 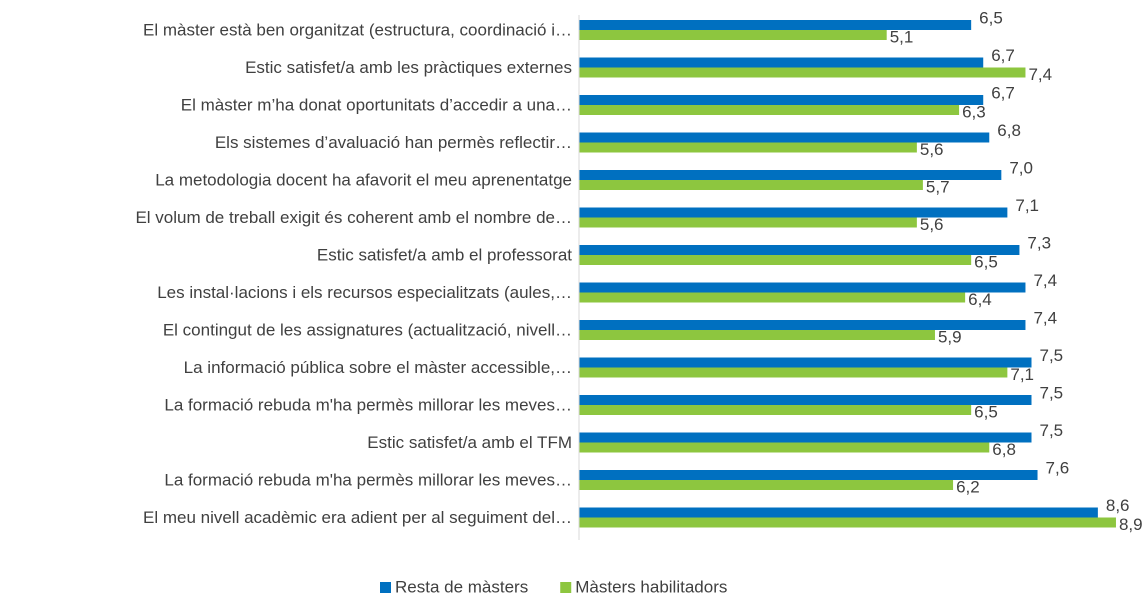 What do you see at coordinates (968, 486) in the screenshot?
I see `value-label: 6,2` at bounding box center [968, 486].